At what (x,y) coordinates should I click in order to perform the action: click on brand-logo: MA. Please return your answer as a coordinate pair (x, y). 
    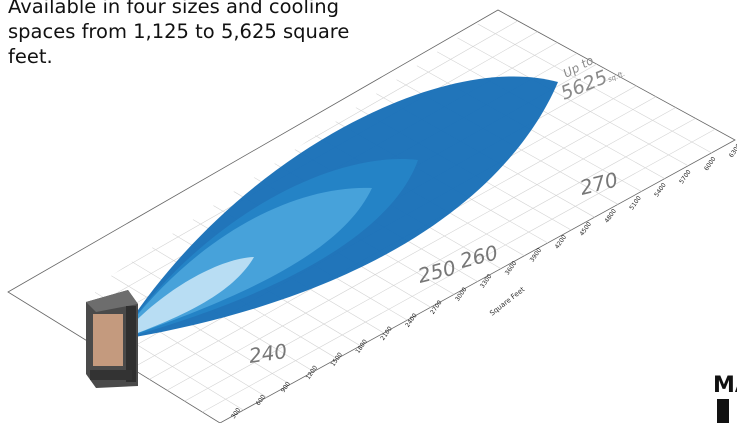
    Looking at the image, I should click on (724, 399).